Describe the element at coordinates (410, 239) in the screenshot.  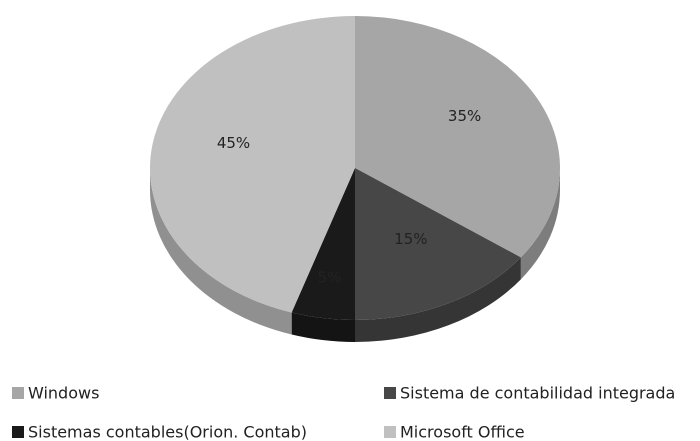
I see `data-label: 15%` at that location.